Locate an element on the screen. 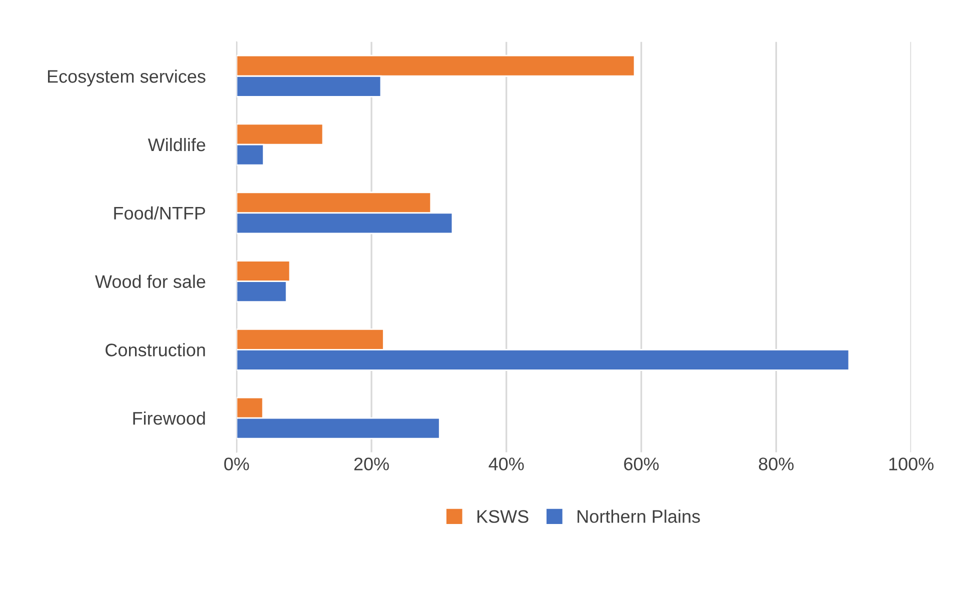 The image size is (954, 599). x-tick-label: 100% is located at coordinates (911, 464).